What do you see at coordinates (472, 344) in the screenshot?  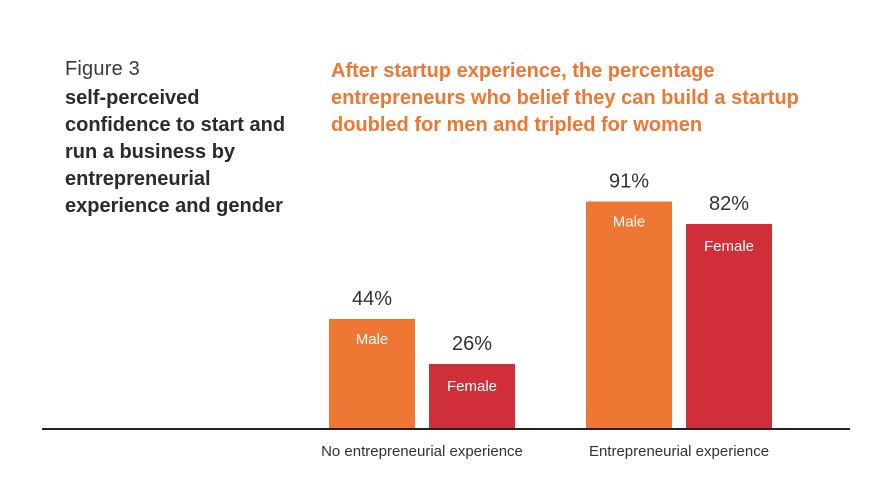 I see `value-label-female-1: 26%` at bounding box center [472, 344].